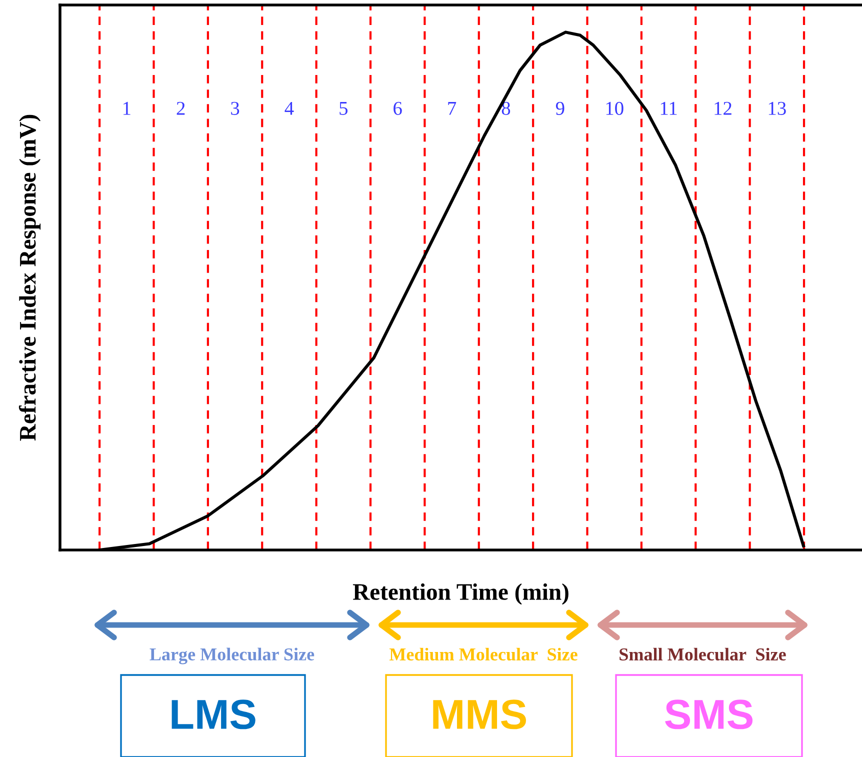 Image resolution: width=862 pixels, height=757 pixels. Describe the element at coordinates (483, 654) in the screenshot. I see `text: Medium Molecular Size` at that location.